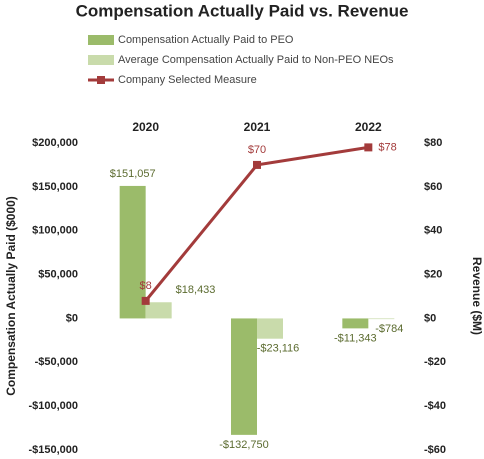 The height and width of the screenshot is (459, 484). Describe the element at coordinates (242, 10) in the screenshot. I see `chart-title: Compensation Actually Paid vs. Revenue` at that location.